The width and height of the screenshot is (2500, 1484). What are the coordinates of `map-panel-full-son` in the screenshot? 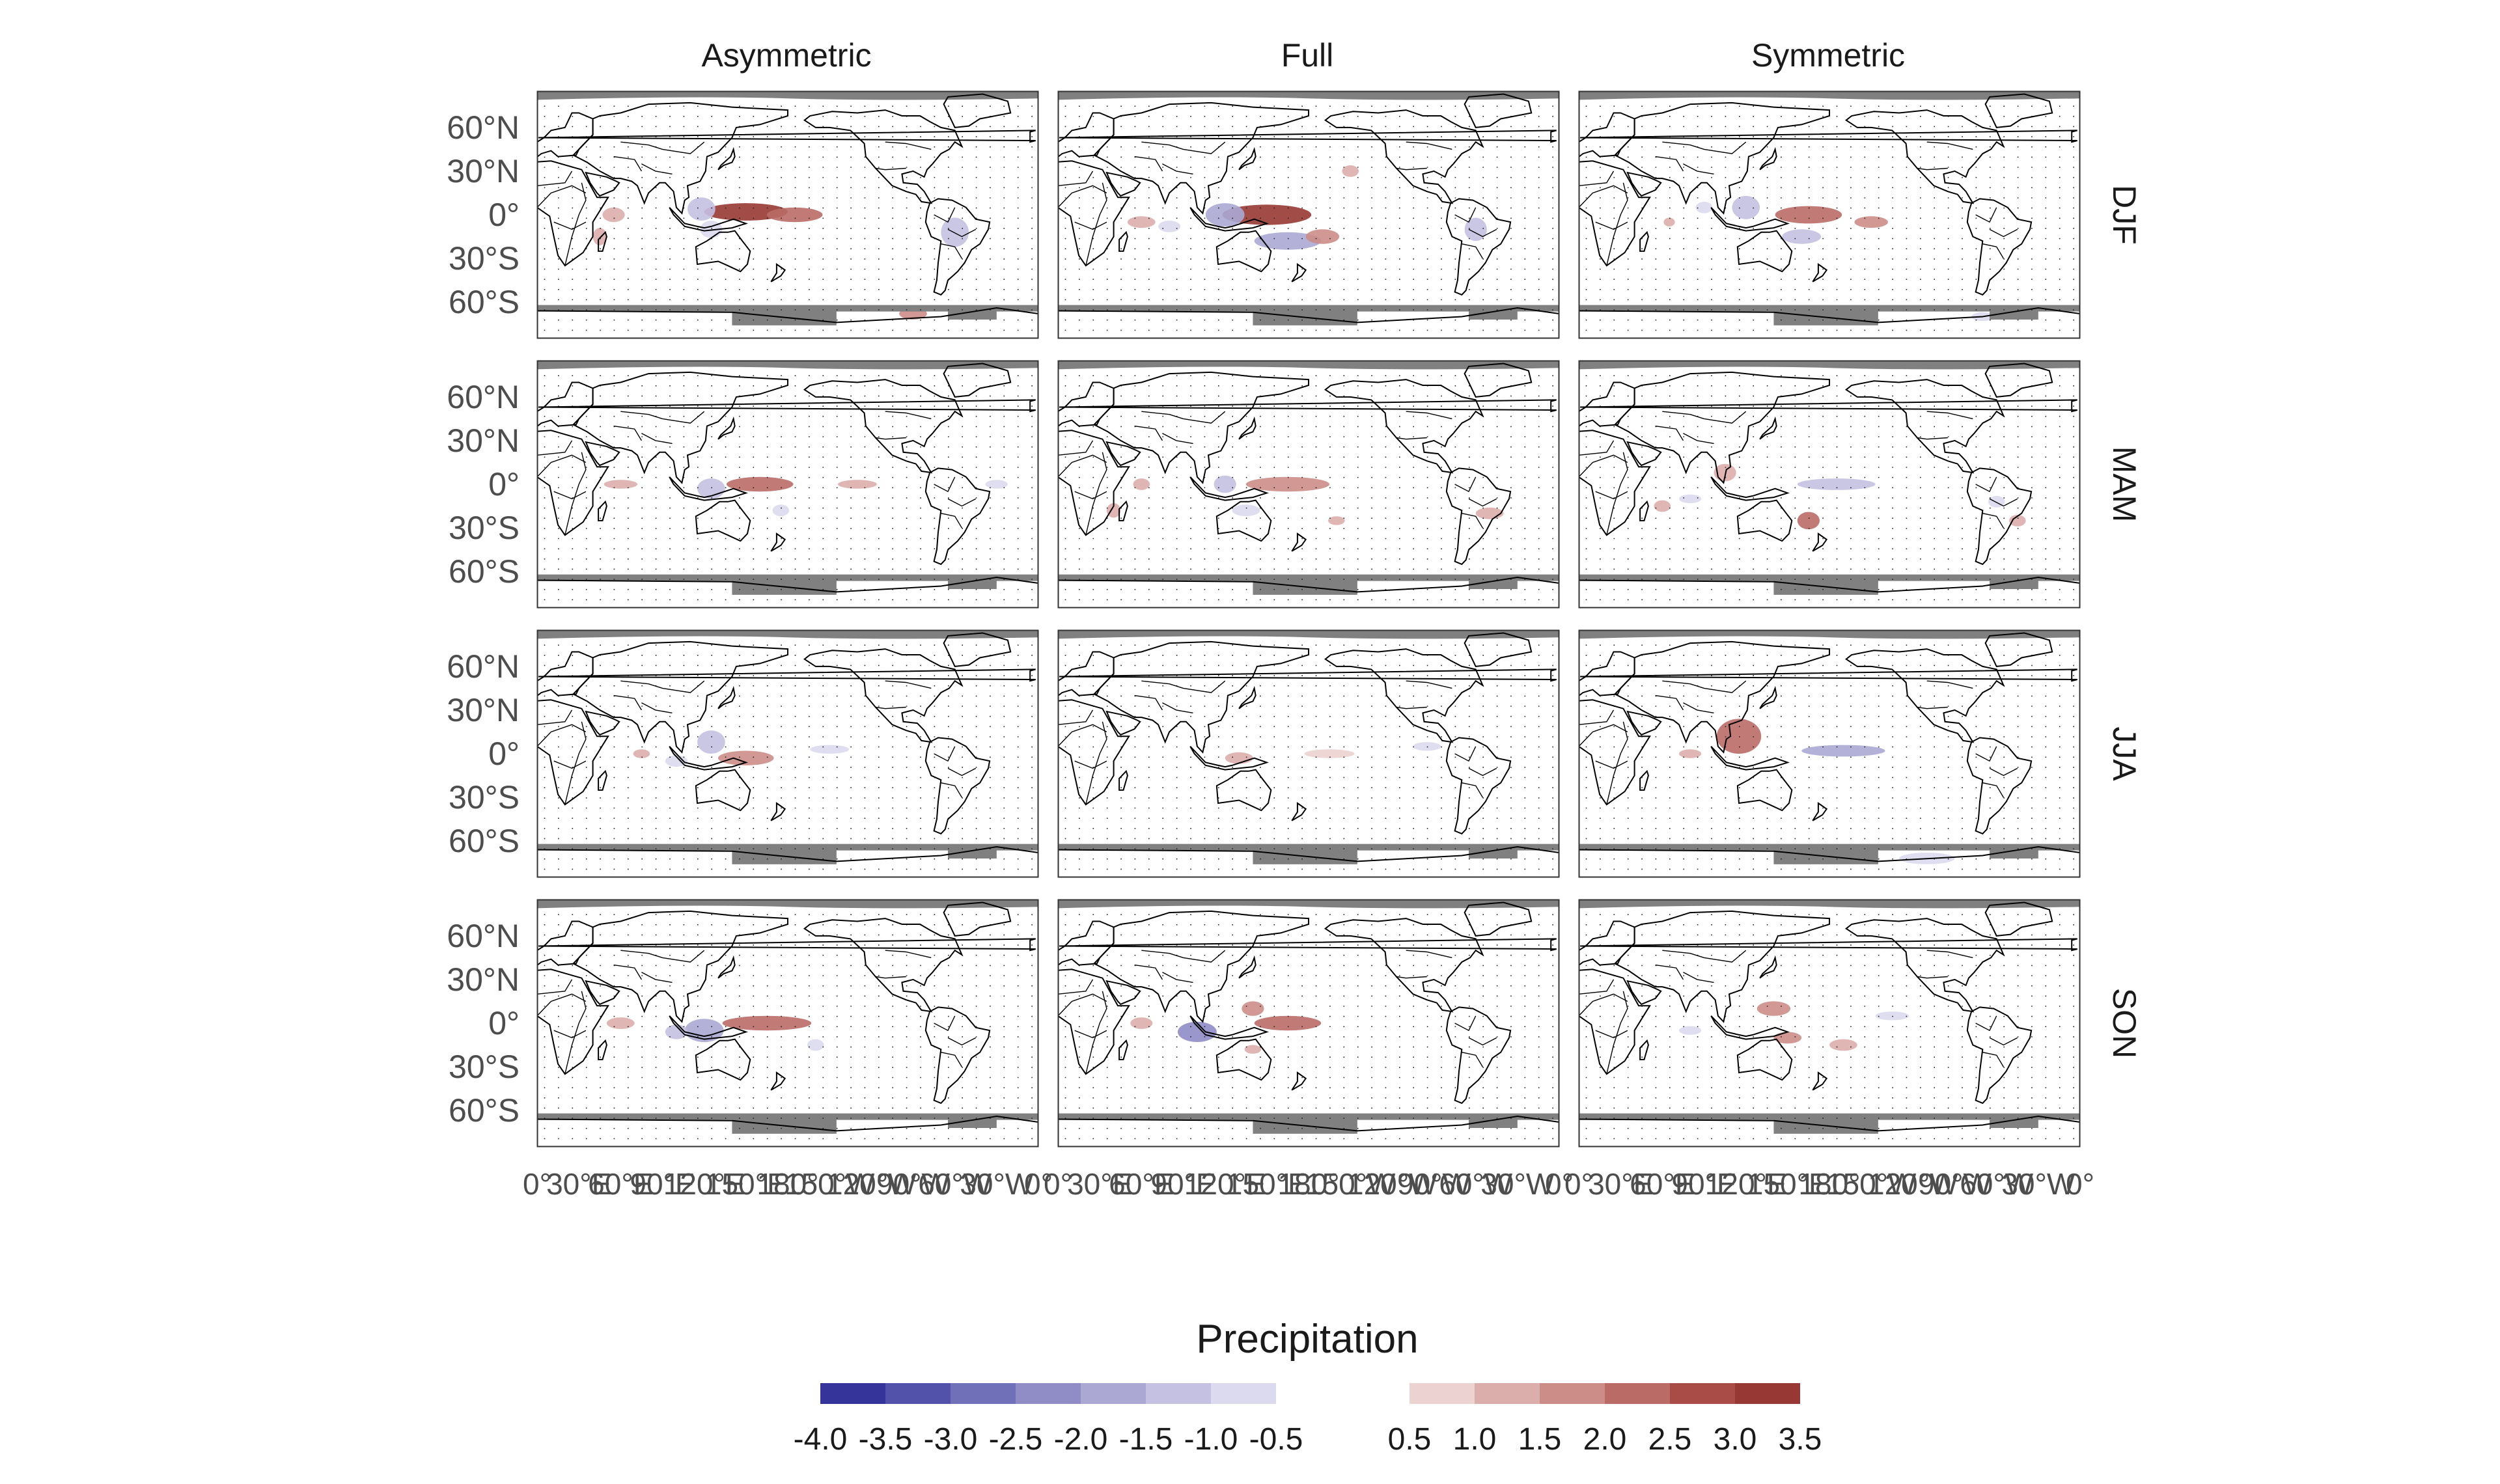 It's located at (1308, 1023).